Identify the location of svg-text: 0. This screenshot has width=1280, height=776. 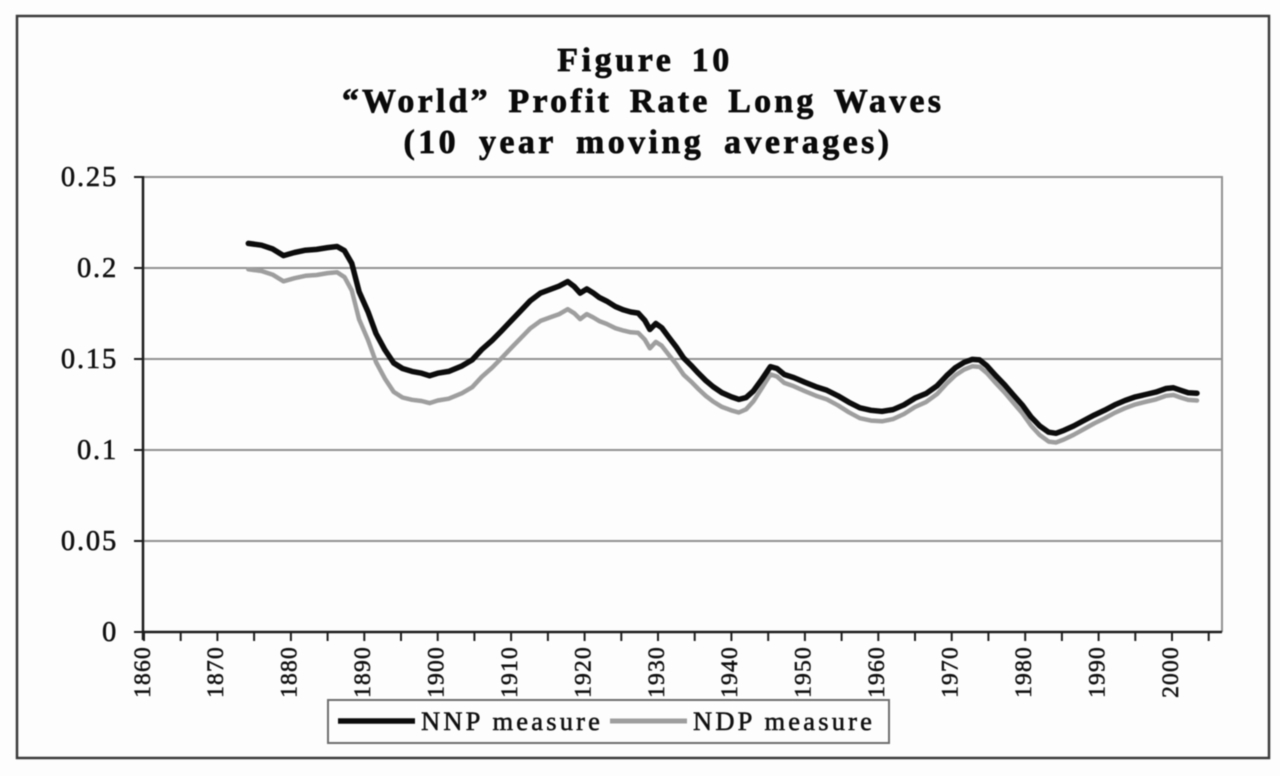
(110, 632).